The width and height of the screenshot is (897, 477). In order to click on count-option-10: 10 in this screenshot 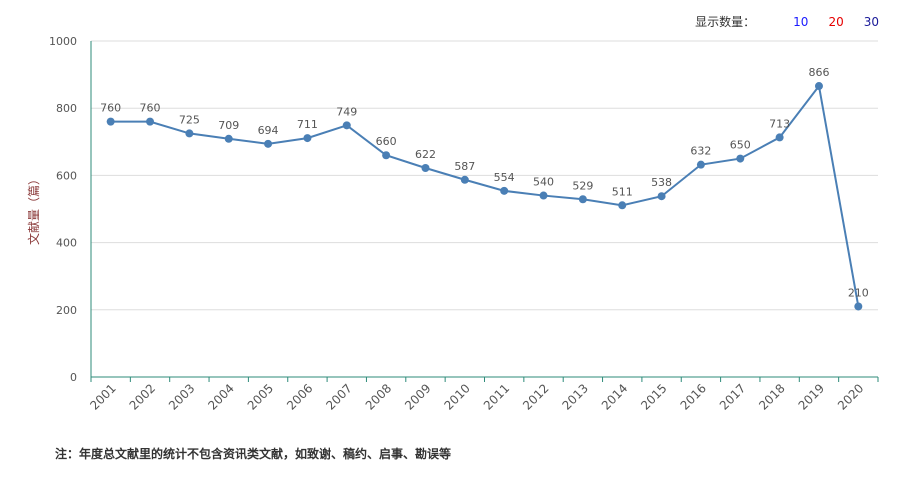, I will do `click(801, 21)`.